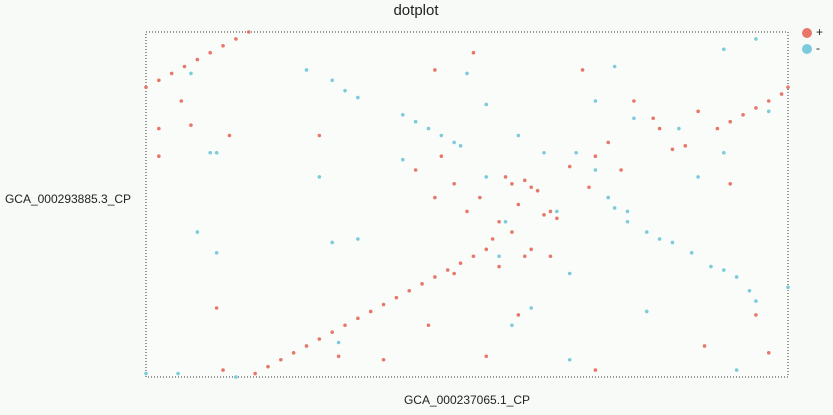  Describe the element at coordinates (818, 48) in the screenshot. I see `legend-label: -` at that location.